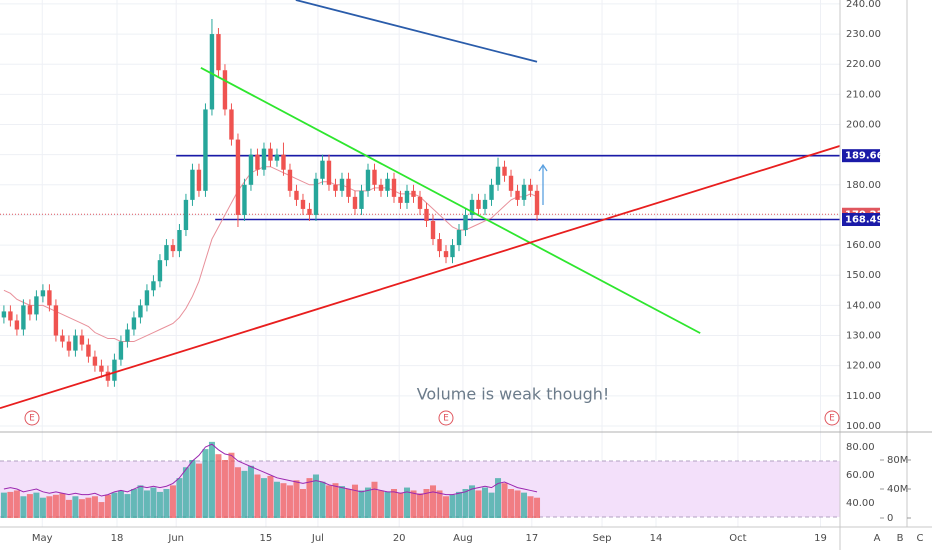 The width and height of the screenshot is (932, 550). Describe the element at coordinates (399, 538) in the screenshot. I see `x-tick-label: 20` at that location.